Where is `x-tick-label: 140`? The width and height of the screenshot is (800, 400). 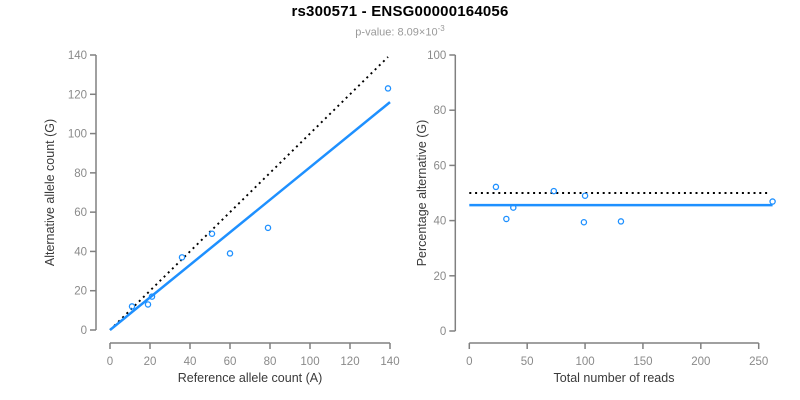
x-tick-label: 140 is located at coordinates (389, 362).